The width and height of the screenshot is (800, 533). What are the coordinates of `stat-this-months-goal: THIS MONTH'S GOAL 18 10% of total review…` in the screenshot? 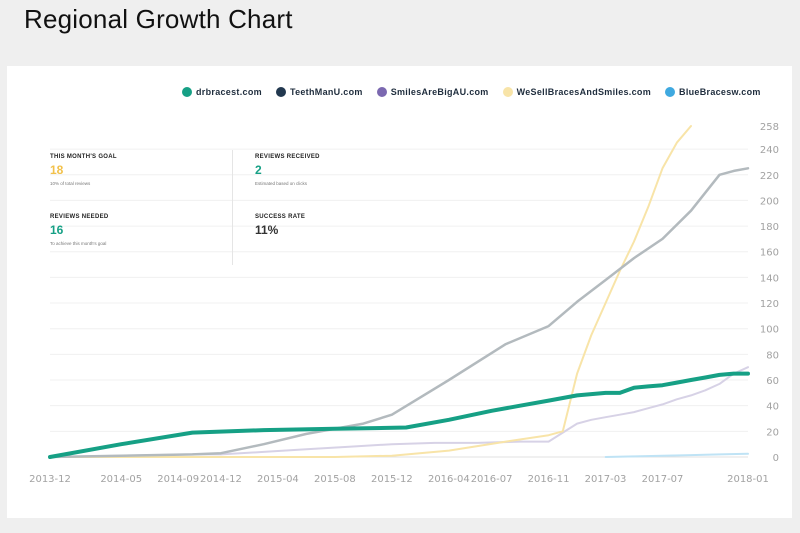 It's located at (135, 170).